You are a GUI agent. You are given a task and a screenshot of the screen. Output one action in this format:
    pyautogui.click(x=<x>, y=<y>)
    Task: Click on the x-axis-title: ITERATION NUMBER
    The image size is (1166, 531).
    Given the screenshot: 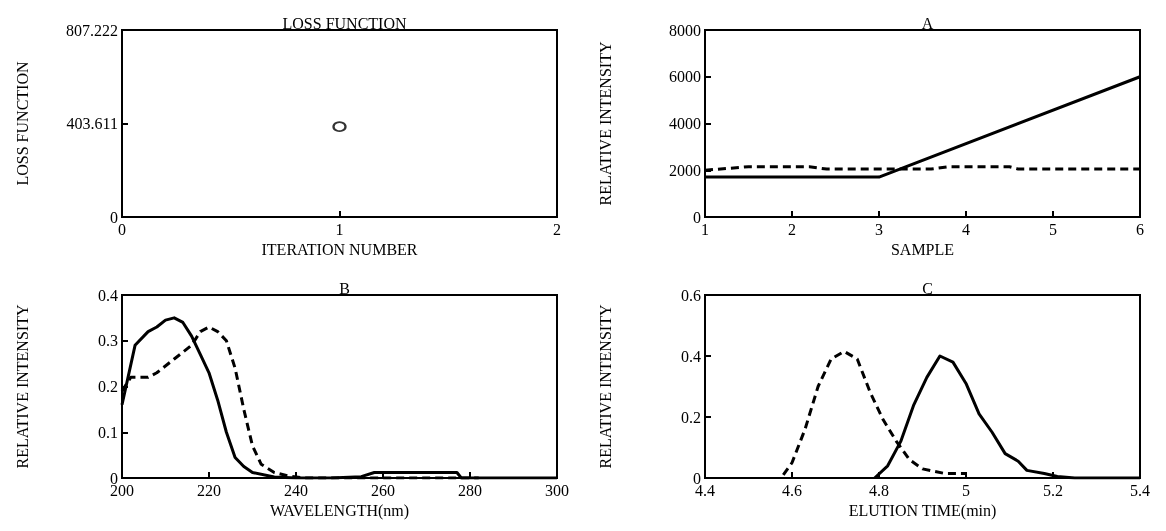 What is the action you would take?
    pyautogui.click(x=339, y=250)
    